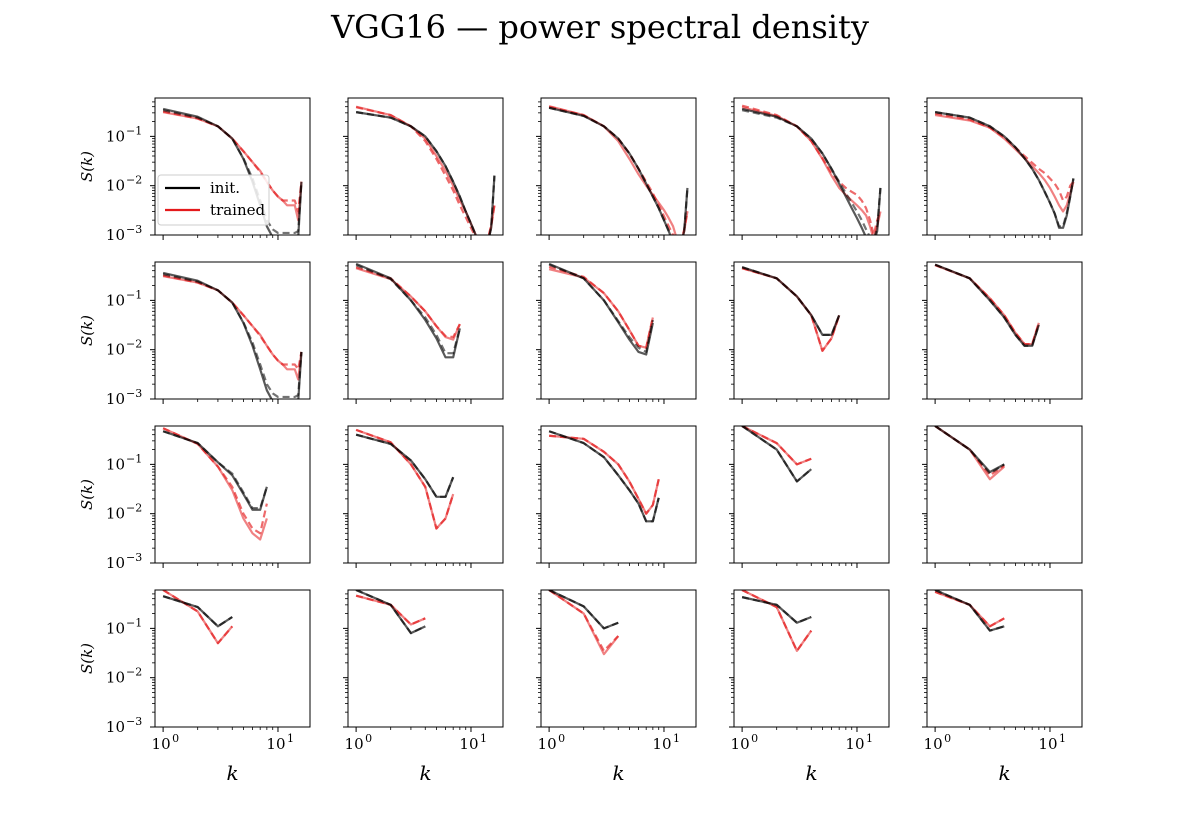 The image size is (1200, 816). What do you see at coordinates (809, 687) in the screenshot?
I see `panel-4-4: 10 0 10 1k` at bounding box center [809, 687].